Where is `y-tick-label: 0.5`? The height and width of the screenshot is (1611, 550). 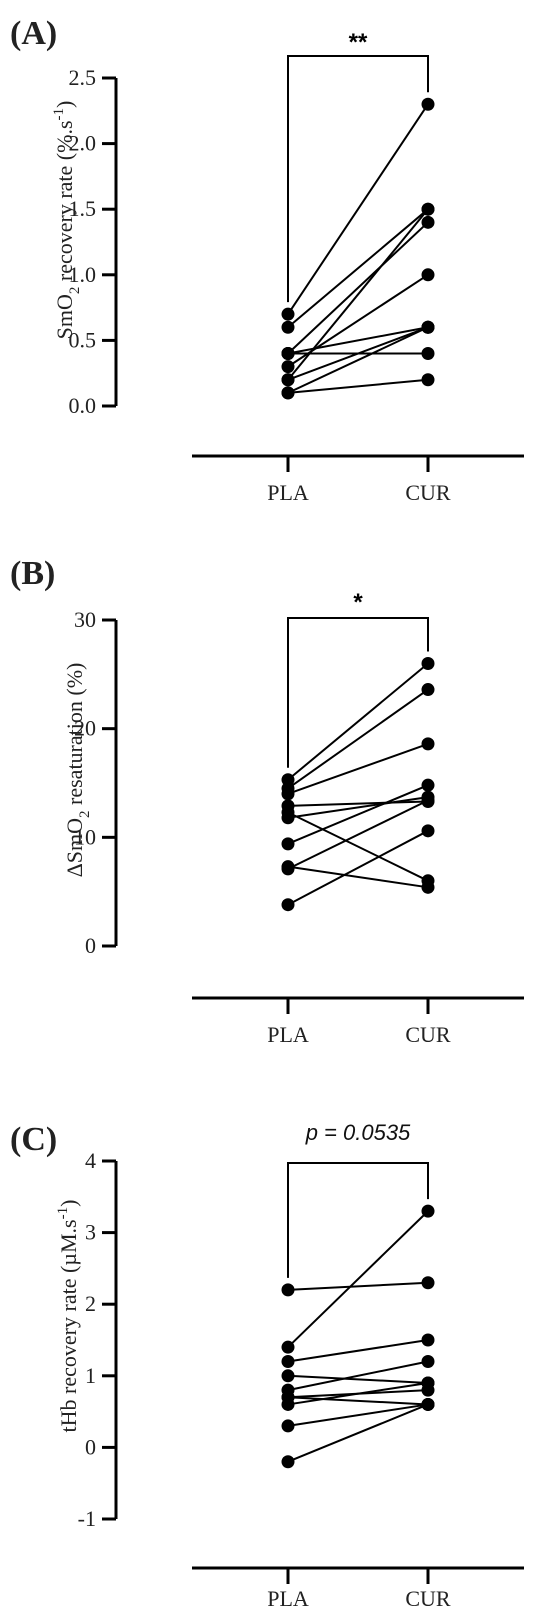
y-tick-label: 0.5 is located at coordinates (83, 339).